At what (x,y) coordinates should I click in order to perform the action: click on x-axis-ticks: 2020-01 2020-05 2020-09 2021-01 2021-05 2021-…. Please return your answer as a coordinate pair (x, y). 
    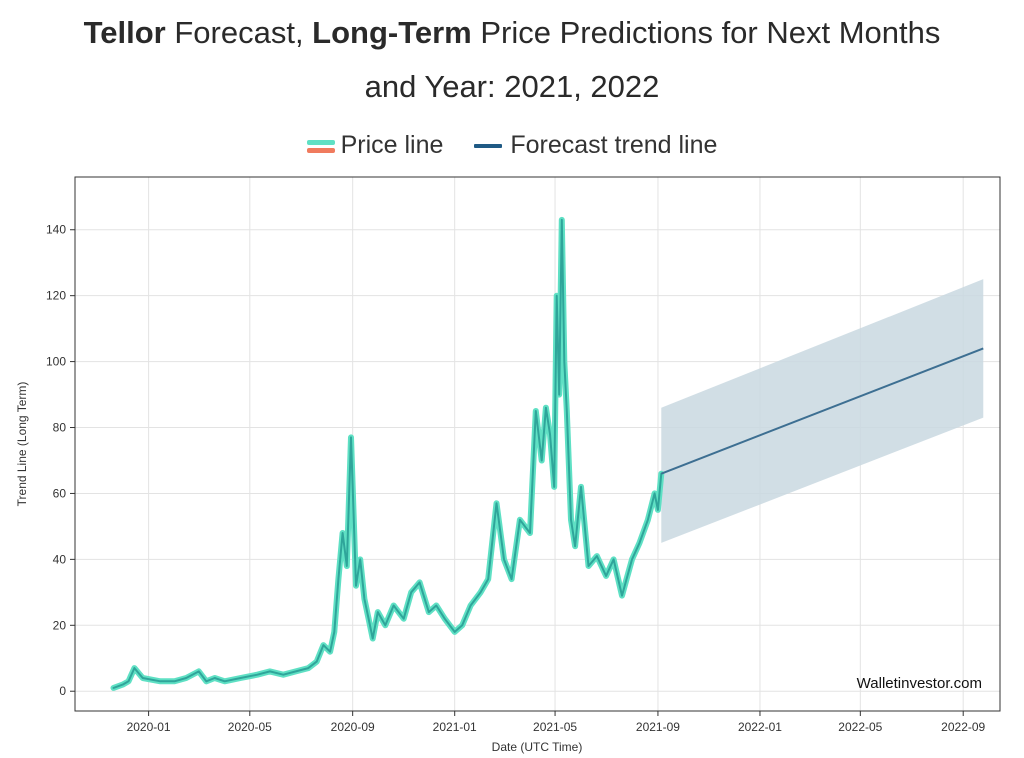
    Looking at the image, I should click on (556, 722).